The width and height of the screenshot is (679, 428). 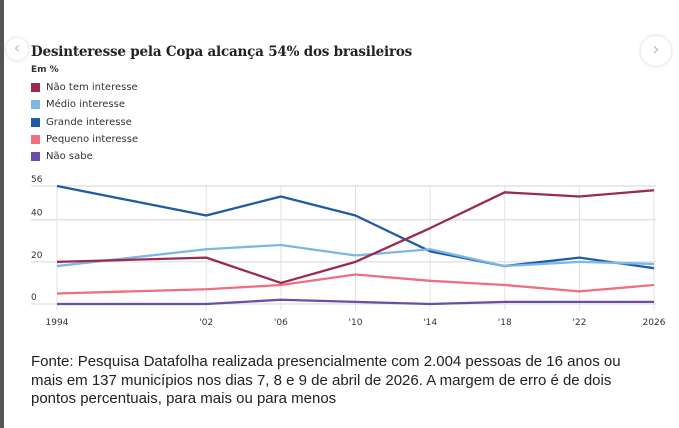 I want to click on legend-item: Médio interesse, so click(x=84, y=104).